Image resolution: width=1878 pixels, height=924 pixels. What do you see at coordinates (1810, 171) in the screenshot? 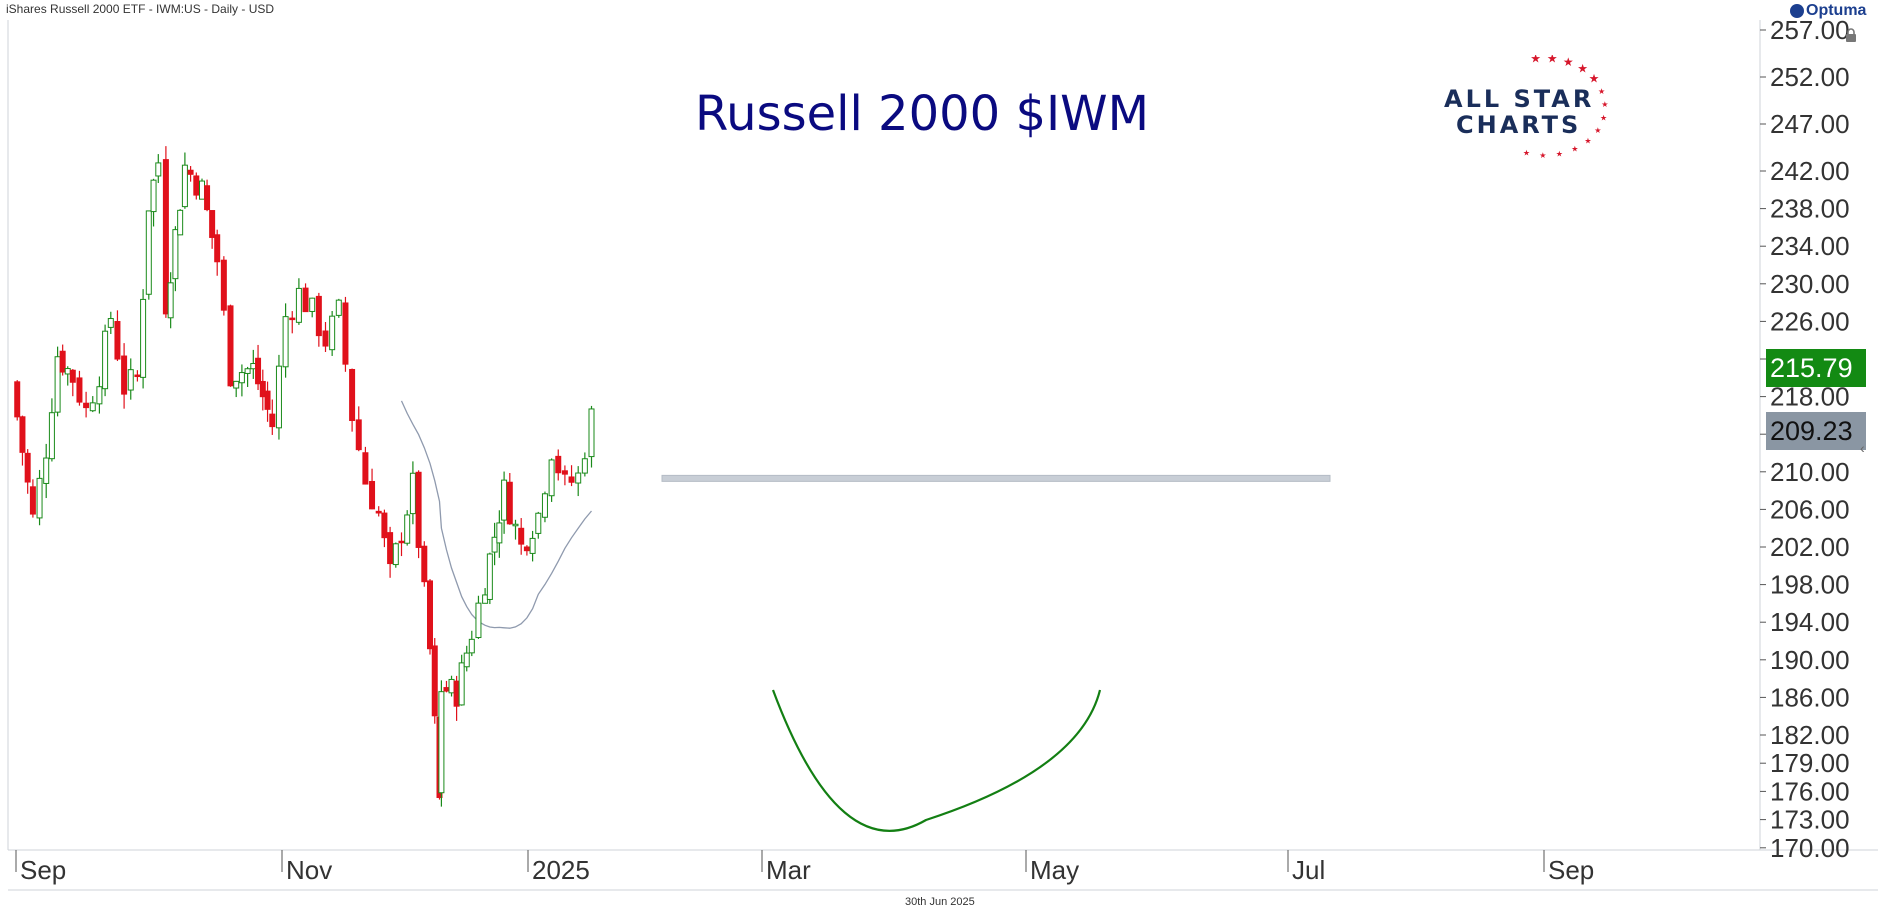
I see `y-tick-label: 242.00` at bounding box center [1810, 171].